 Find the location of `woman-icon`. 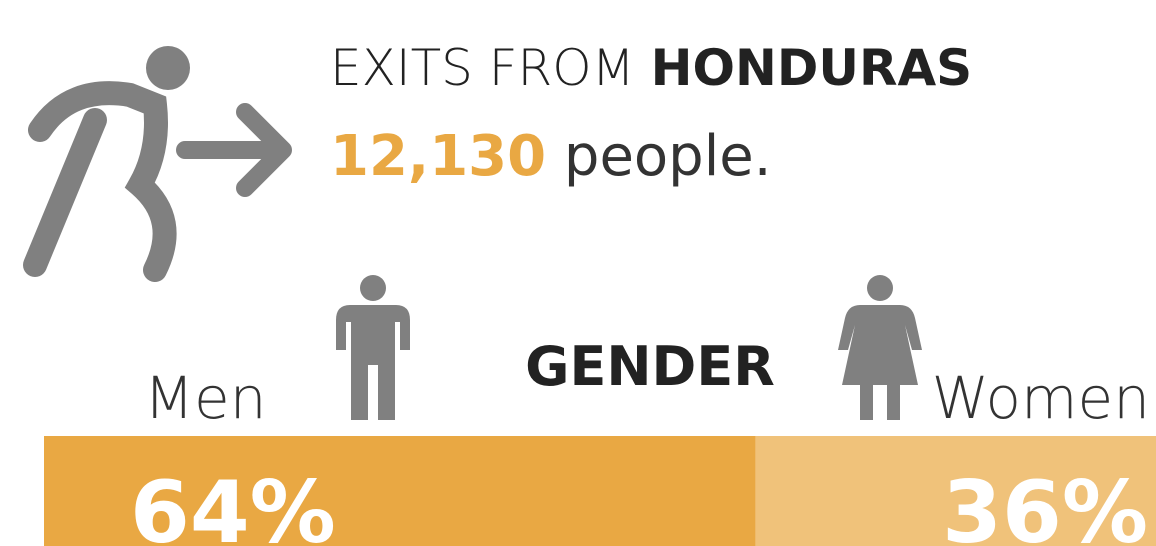

woman-icon is located at coordinates (880, 347).